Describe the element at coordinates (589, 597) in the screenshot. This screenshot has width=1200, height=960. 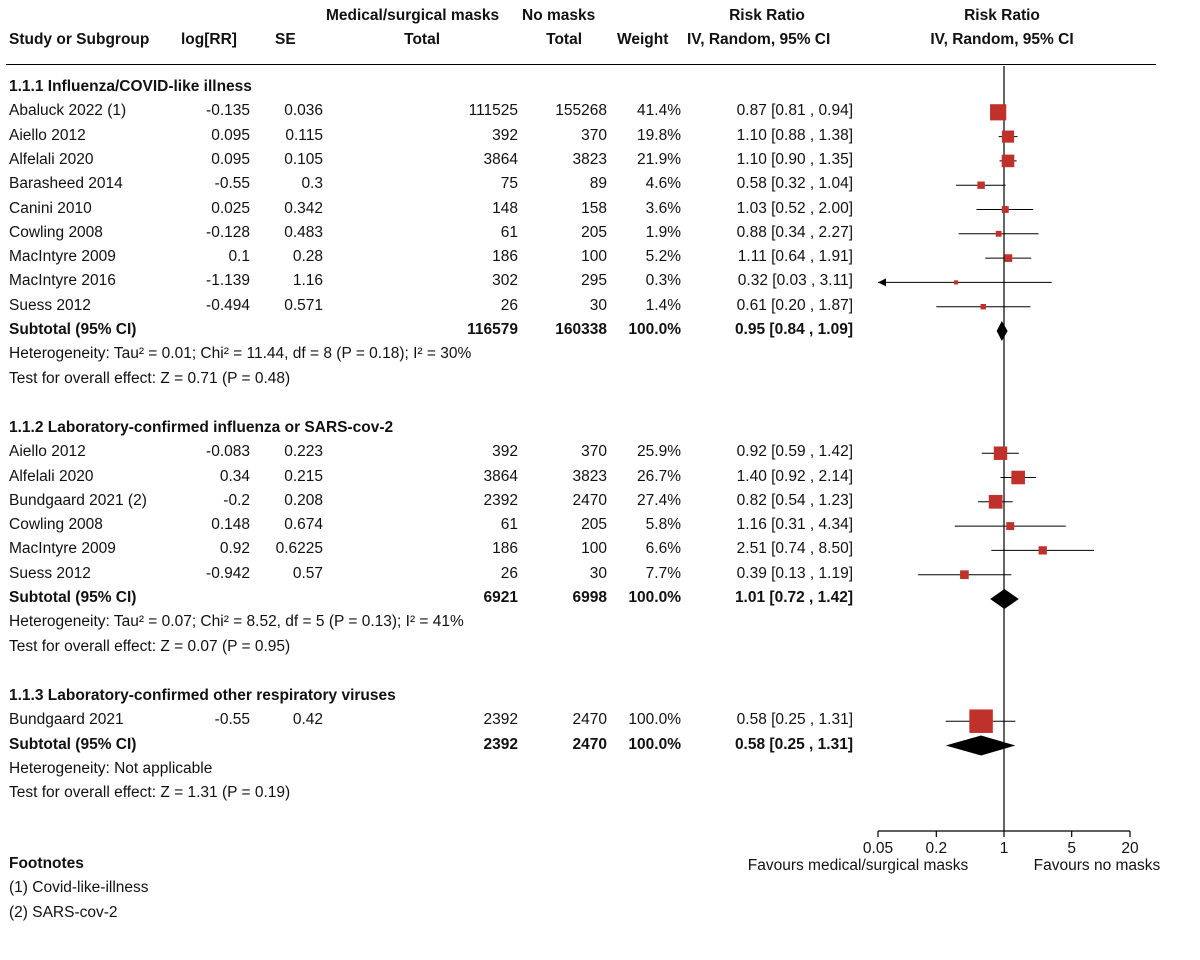
I see `subtotal-total-no-masks: 6998` at that location.